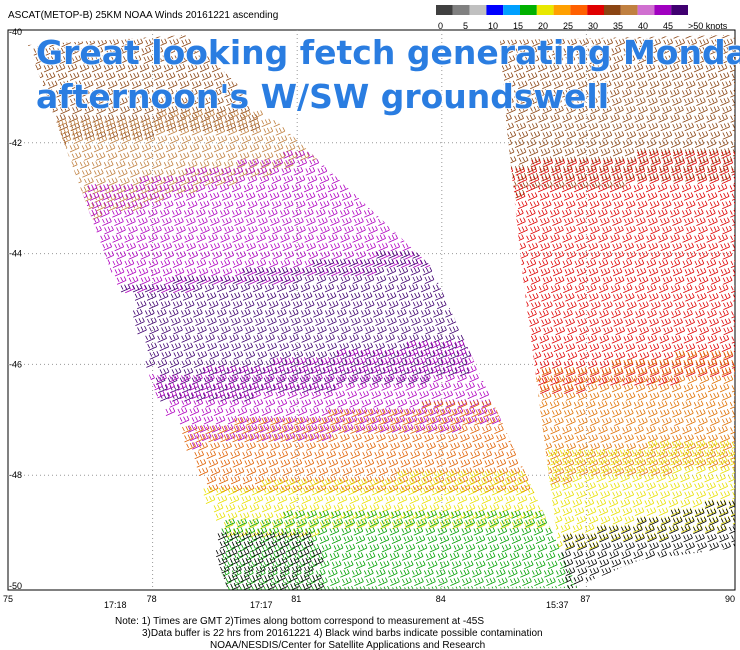 The image size is (740, 650). I want to click on overlay-title: afternoon's W/SW groundswell, so click(322, 96).